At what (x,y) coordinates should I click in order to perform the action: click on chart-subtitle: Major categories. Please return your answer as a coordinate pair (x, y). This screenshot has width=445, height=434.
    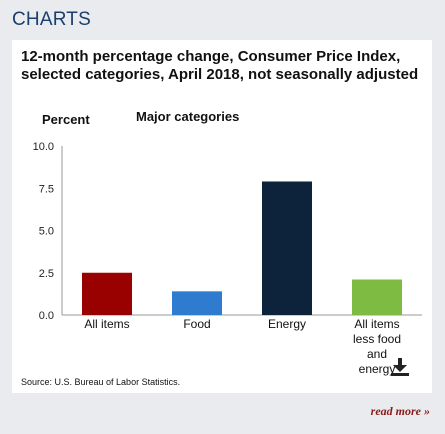
    Looking at the image, I should click on (188, 116).